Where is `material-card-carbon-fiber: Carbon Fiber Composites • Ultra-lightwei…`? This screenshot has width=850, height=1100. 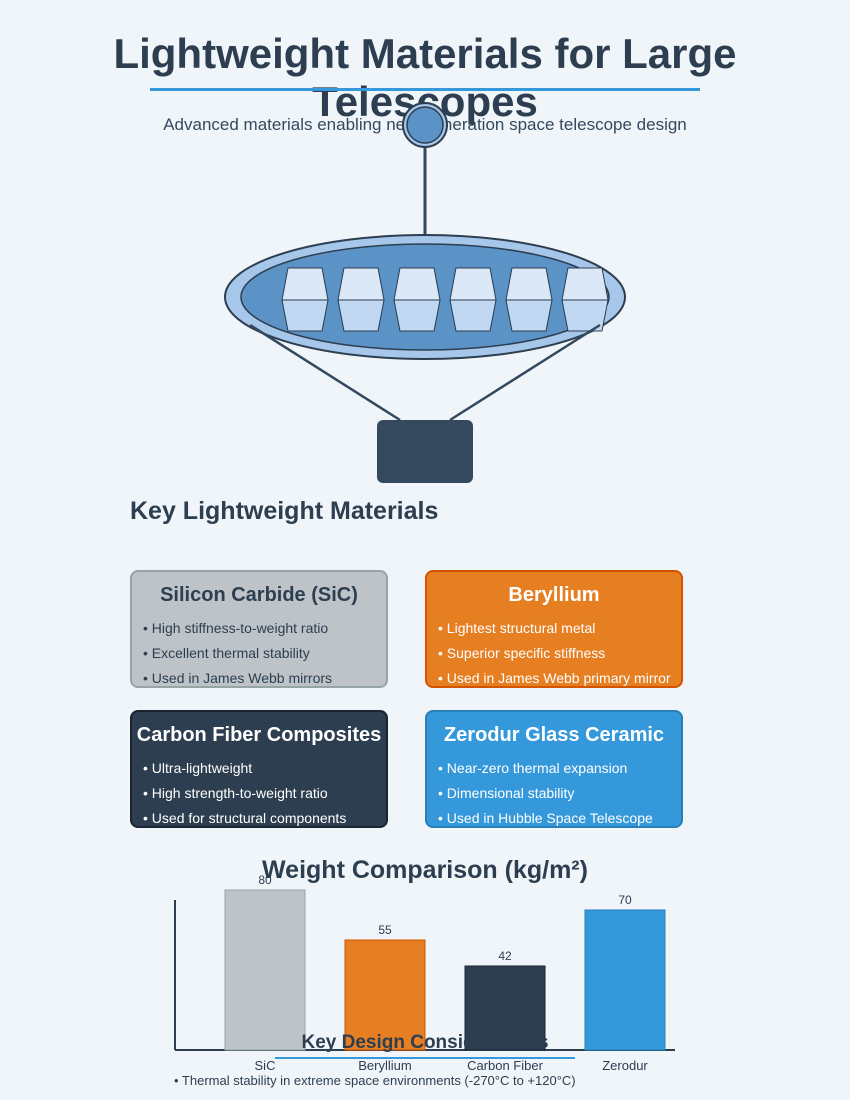
material-card-carbon-fiber: Carbon Fiber Composites • Ultra-lightwei… is located at coordinates (259, 769).